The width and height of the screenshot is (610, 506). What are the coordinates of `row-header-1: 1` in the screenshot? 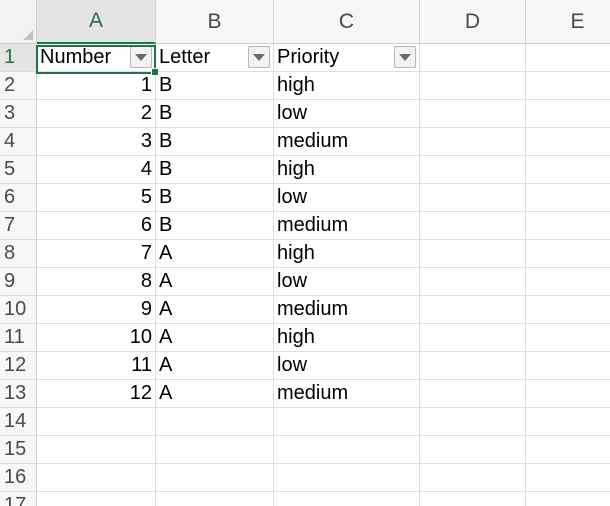 It's located at (18, 58).